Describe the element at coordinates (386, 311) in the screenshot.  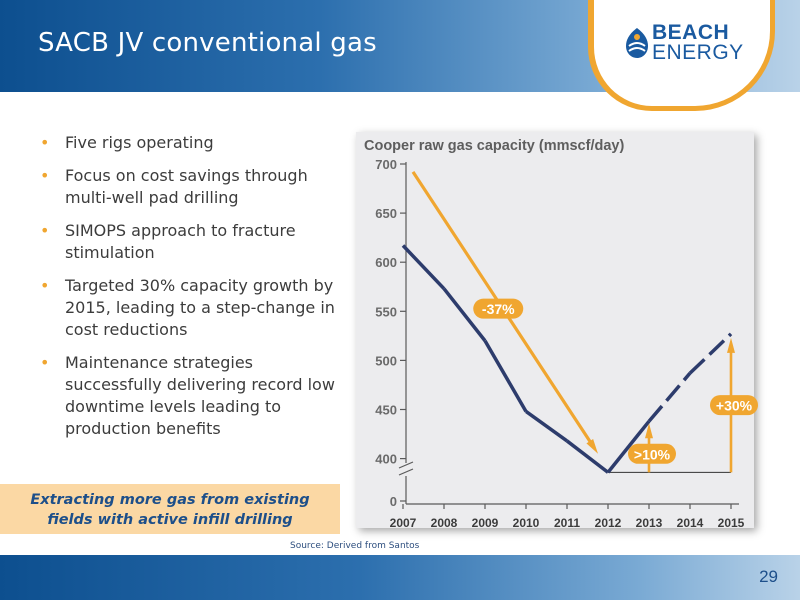
I see `y-tick-label: 550` at that location.